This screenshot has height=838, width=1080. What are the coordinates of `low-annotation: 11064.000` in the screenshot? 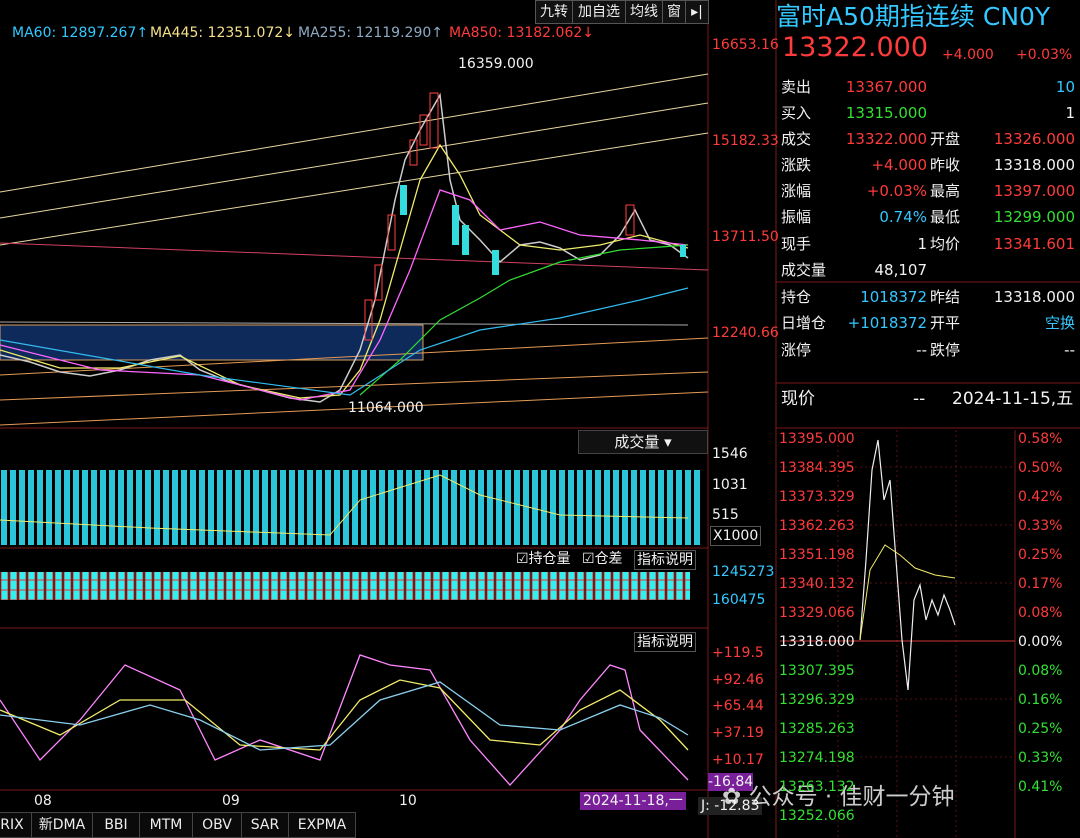 It's located at (386, 408).